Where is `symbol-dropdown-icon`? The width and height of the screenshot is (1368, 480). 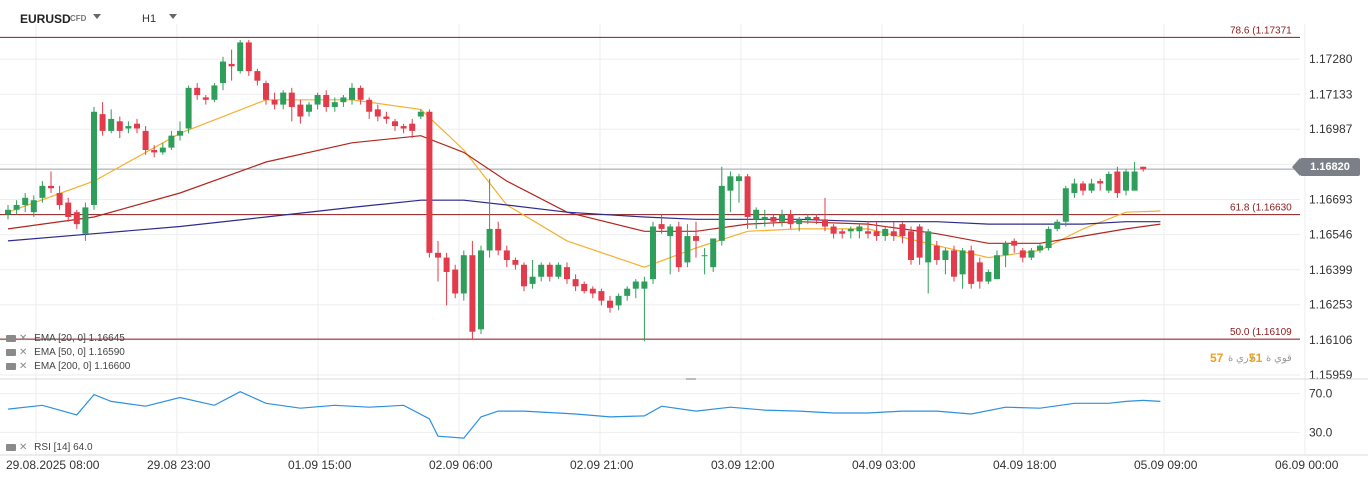 symbol-dropdown-icon is located at coordinates (97, 16).